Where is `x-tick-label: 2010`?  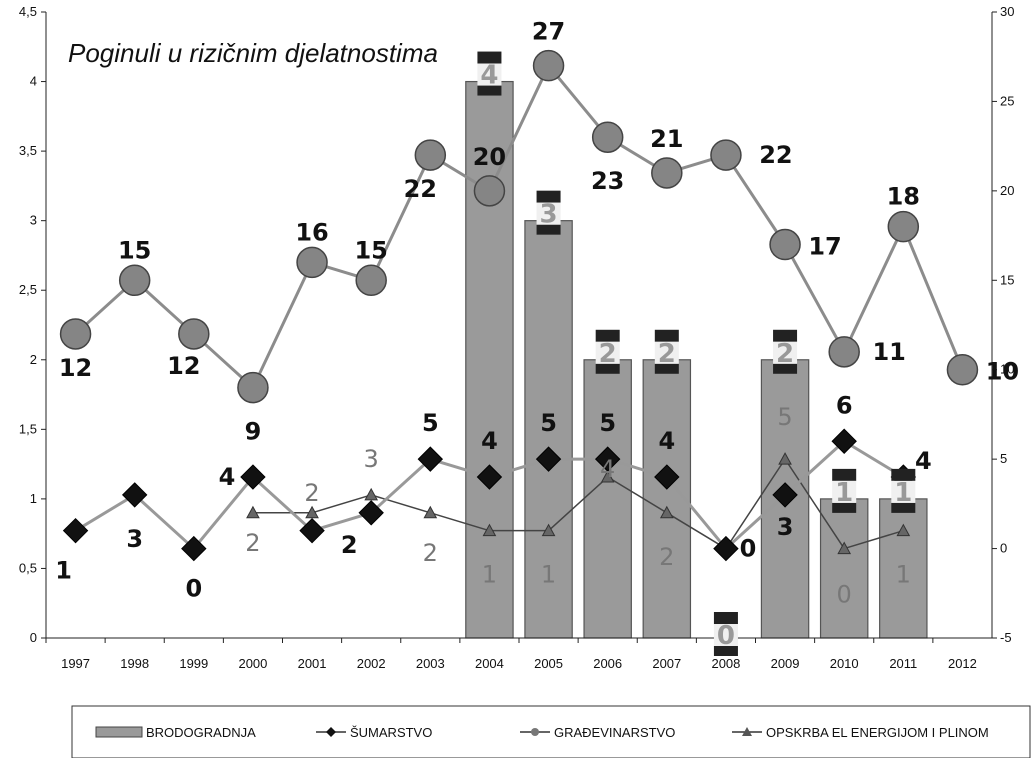 x-tick-label: 2010 is located at coordinates (844, 663).